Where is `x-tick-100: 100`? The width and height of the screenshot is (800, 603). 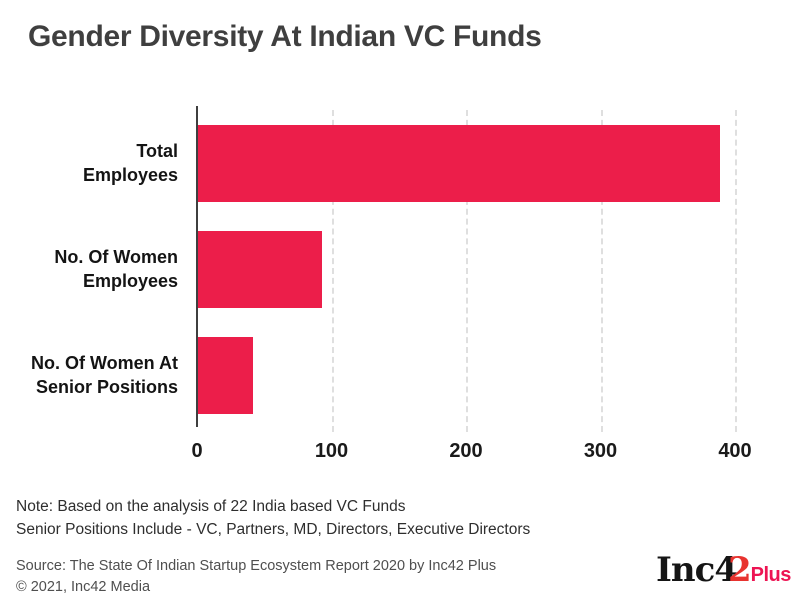 x-tick-100: 100 is located at coordinates (331, 451).